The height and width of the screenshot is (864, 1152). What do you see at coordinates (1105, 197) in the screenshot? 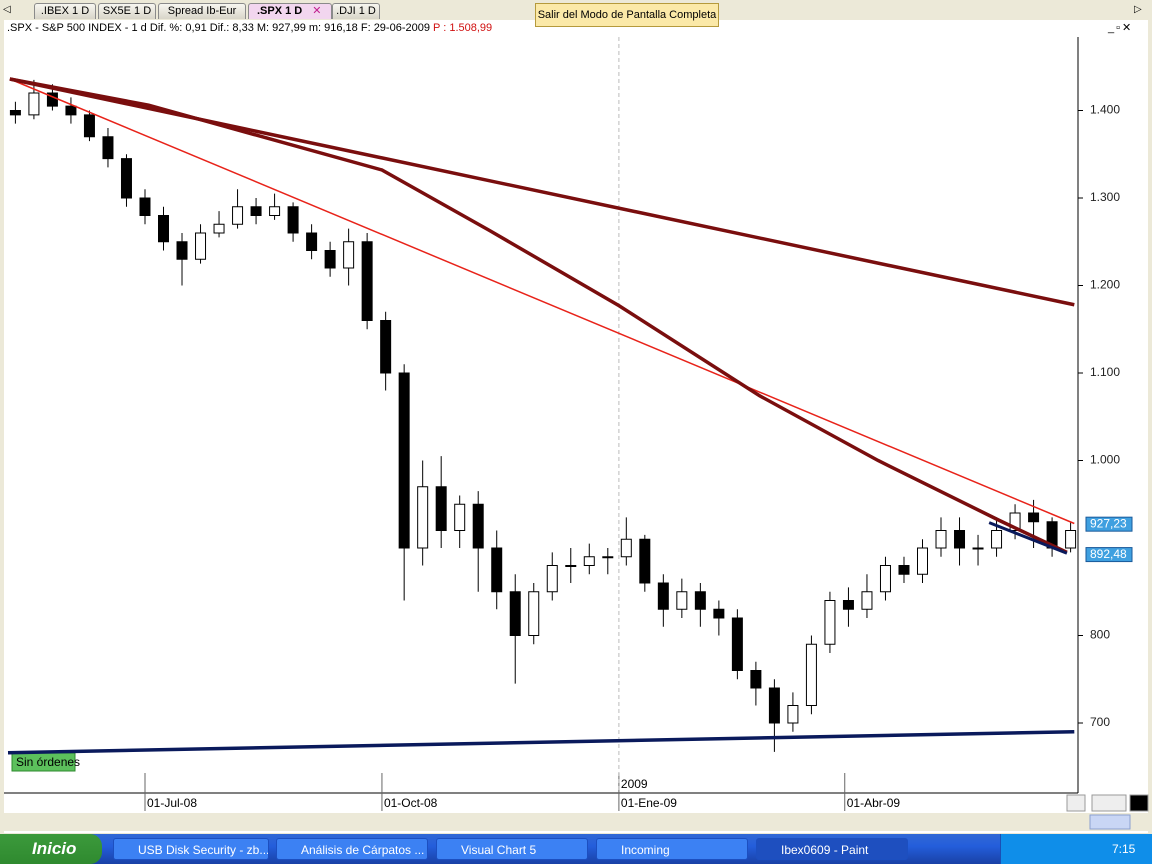
I see `y-tick-label: 1.300` at bounding box center [1105, 197].